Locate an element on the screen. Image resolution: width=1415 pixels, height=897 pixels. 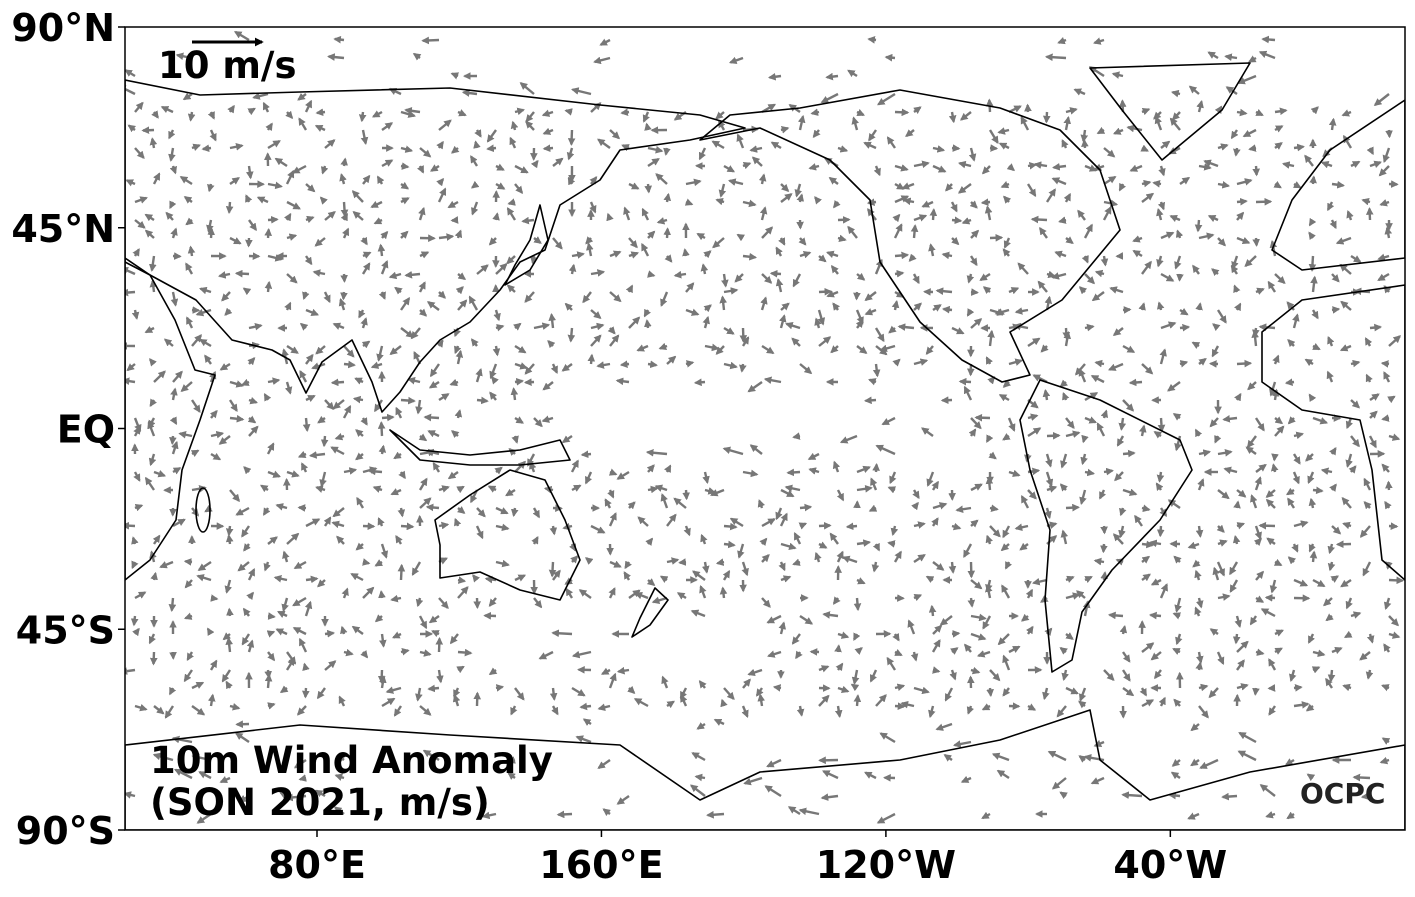
x-tick-label: 120°W is located at coordinates (886, 865).